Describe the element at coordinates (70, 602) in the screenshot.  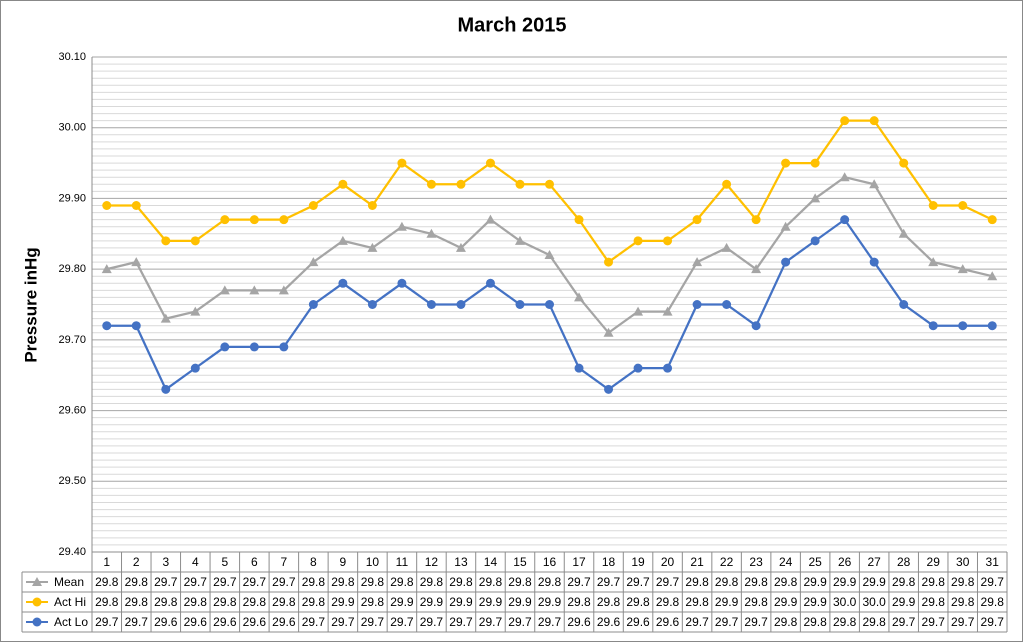
I see `legend-label: Act Hi` at that location.